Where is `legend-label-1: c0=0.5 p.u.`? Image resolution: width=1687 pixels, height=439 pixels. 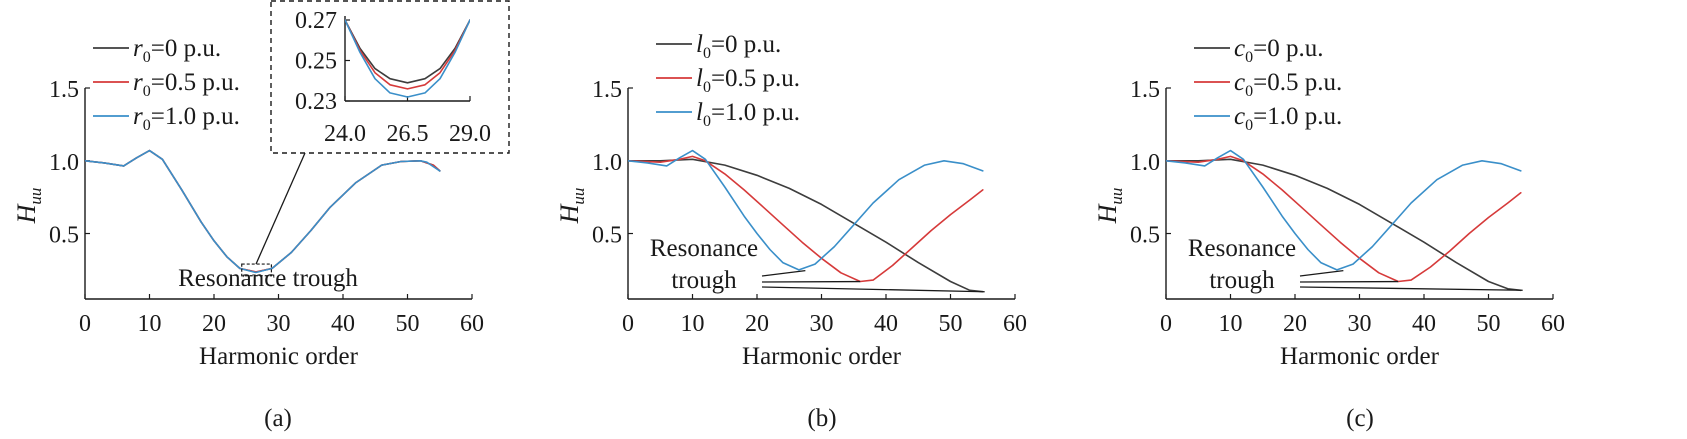
legend-label-1: c0=0.5 p.u. is located at coordinates (1288, 84).